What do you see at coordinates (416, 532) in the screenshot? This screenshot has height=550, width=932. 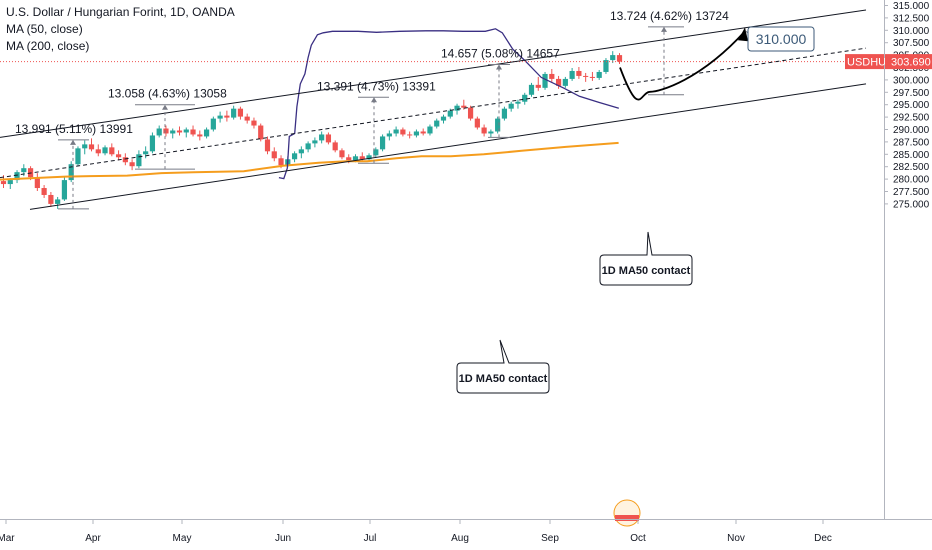 I see `time-axis: Mar Apr May Jun Jul Aug Sep Oct Nov Dec` at bounding box center [416, 532].